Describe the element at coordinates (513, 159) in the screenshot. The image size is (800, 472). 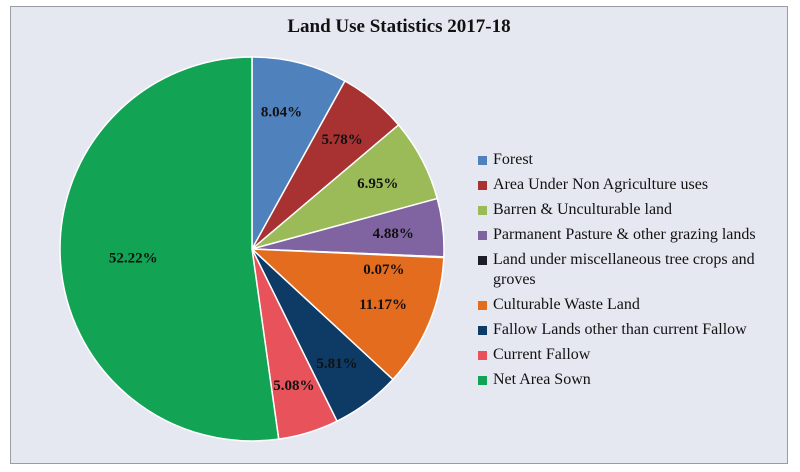
I see `legend-label: Forest` at that location.